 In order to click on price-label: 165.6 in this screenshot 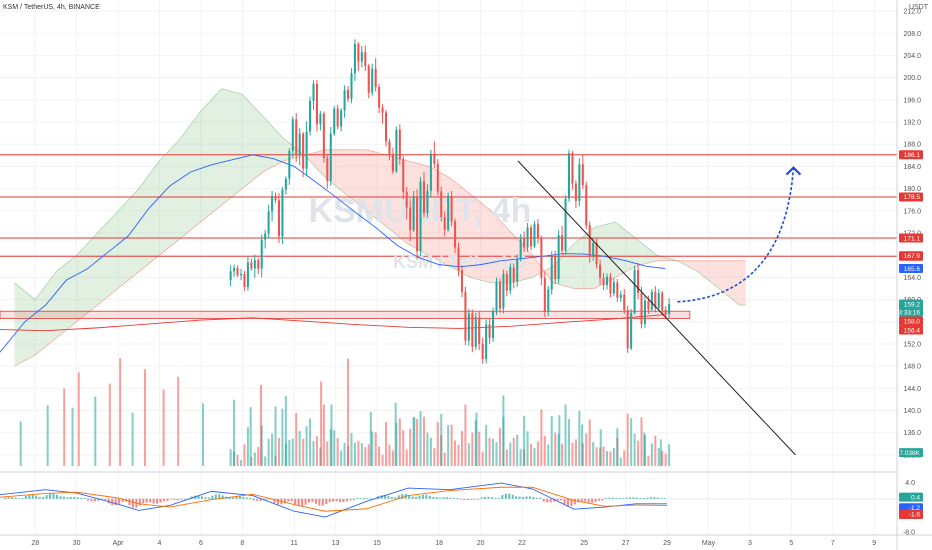, I will do `click(912, 269)`.